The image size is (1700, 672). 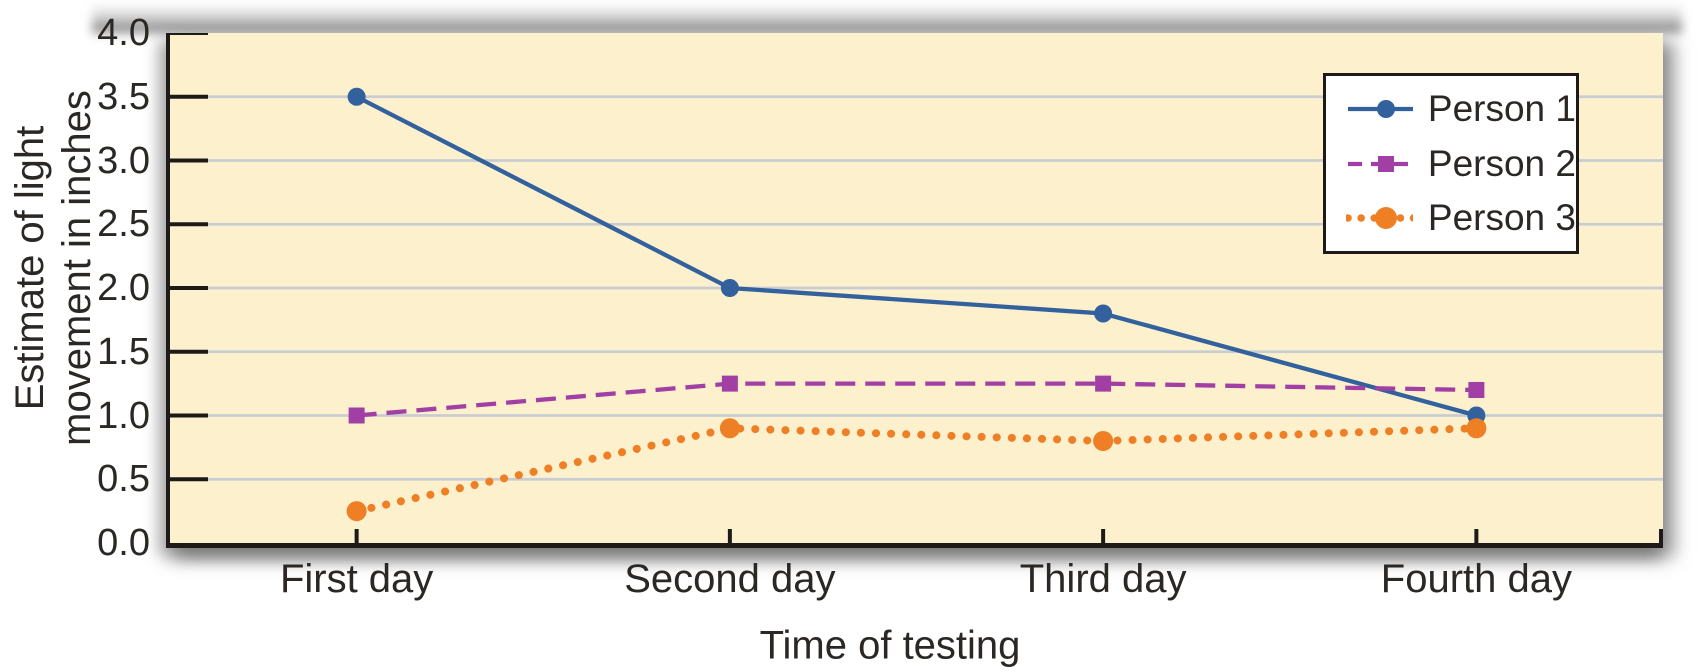 What do you see at coordinates (123, 33) in the screenshot?
I see `y-tick-label: 4.0` at bounding box center [123, 33].